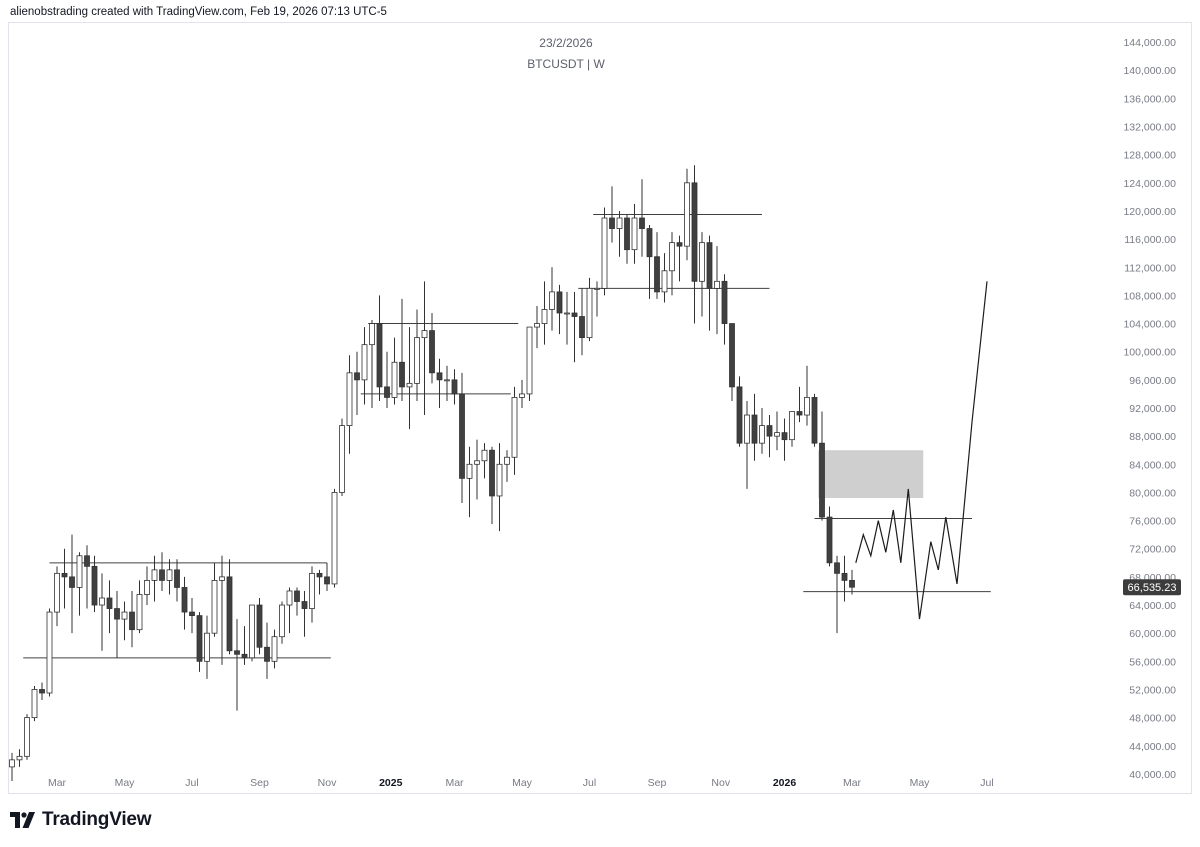  What do you see at coordinates (1152, 775) in the screenshot?
I see `y-tick-label: 40,000.00` at bounding box center [1152, 775].